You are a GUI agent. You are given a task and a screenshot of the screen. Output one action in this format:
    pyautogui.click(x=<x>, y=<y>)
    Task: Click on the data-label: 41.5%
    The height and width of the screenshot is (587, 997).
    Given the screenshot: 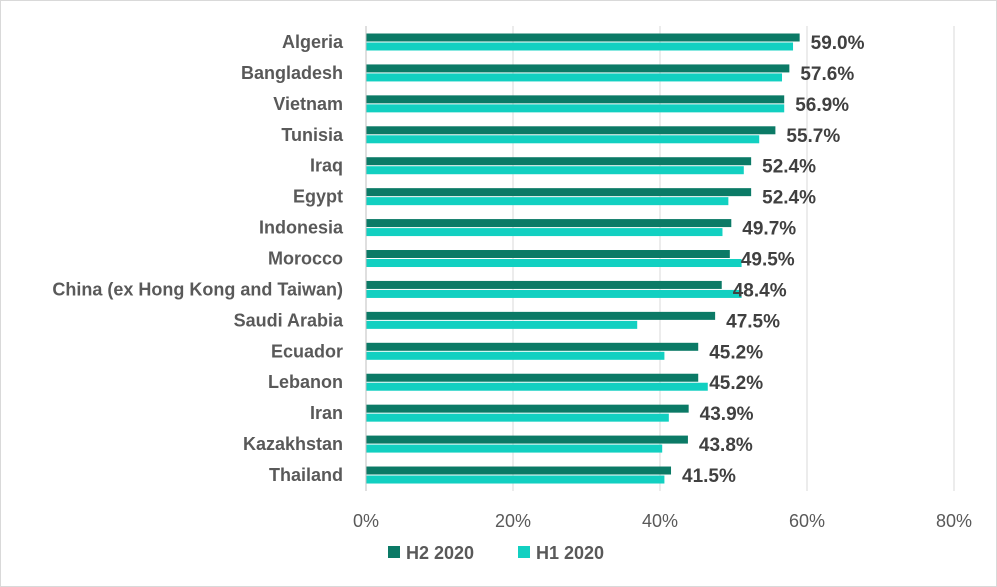 What is the action you would take?
    pyautogui.click(x=709, y=476)
    